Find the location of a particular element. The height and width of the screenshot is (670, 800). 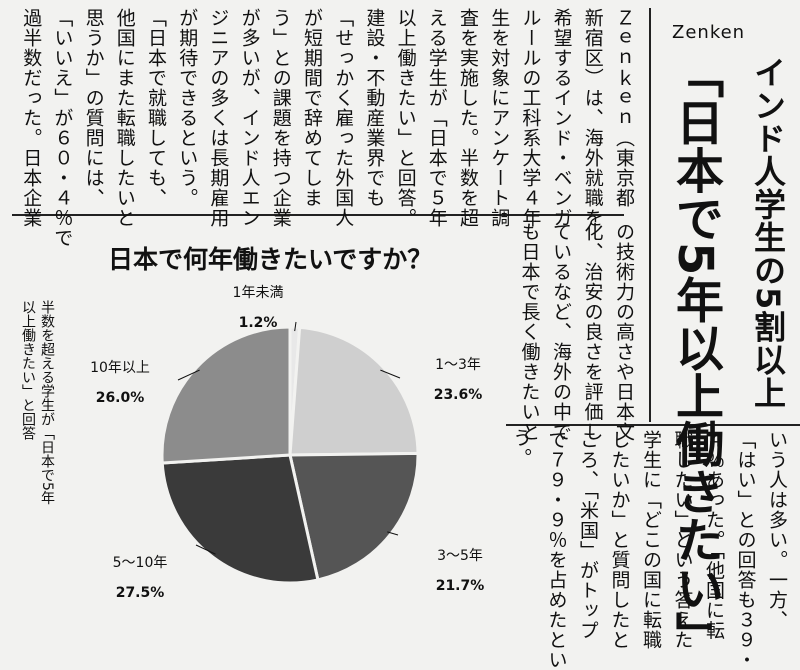

slice-value: 23.6% is located at coordinates (458, 395).